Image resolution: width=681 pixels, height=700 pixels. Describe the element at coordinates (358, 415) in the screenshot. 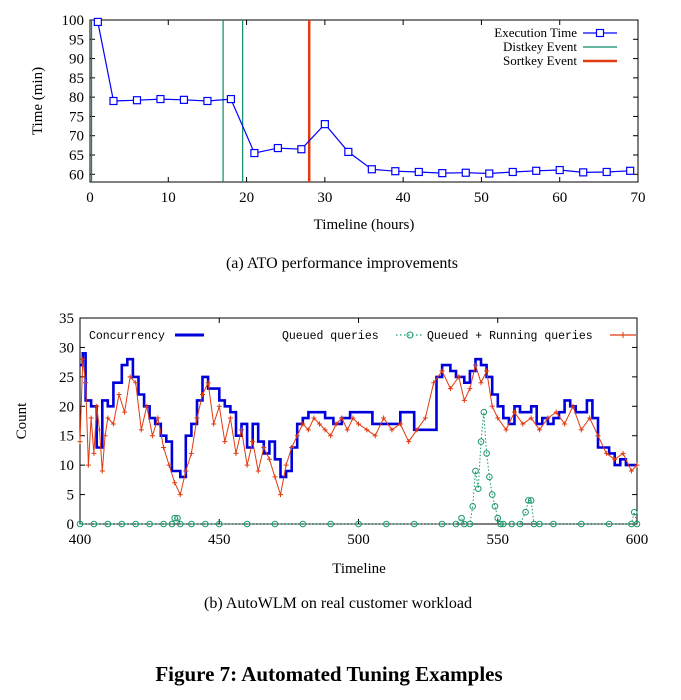

I see `concurrency-line` at that location.